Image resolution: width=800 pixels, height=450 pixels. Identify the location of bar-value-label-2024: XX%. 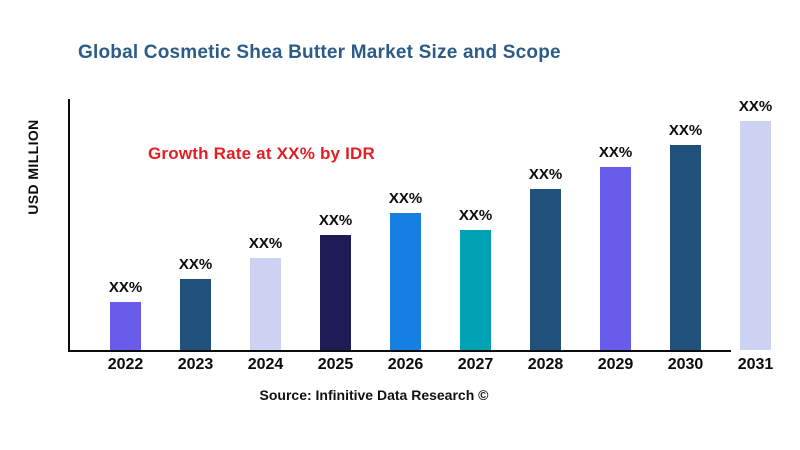
(265, 244).